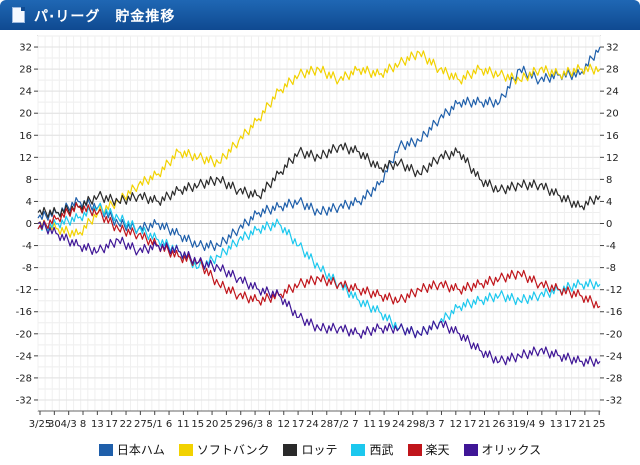 This screenshot has height=465, width=640. Describe the element at coordinates (319, 180) in the screenshot. I see `series-line` at that location.